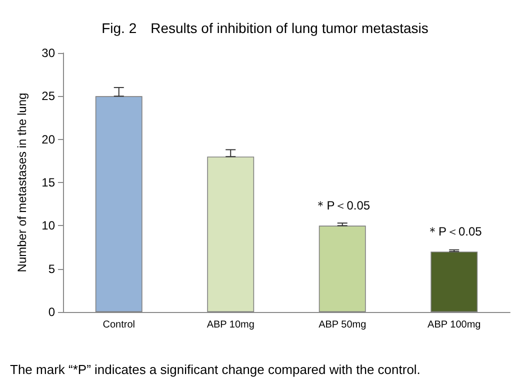 This screenshot has width=530, height=390. Describe the element at coordinates (265, 28) in the screenshot. I see `chart-title: Fig. 2 Results of inhibition of lung tumor metastasis` at that location.